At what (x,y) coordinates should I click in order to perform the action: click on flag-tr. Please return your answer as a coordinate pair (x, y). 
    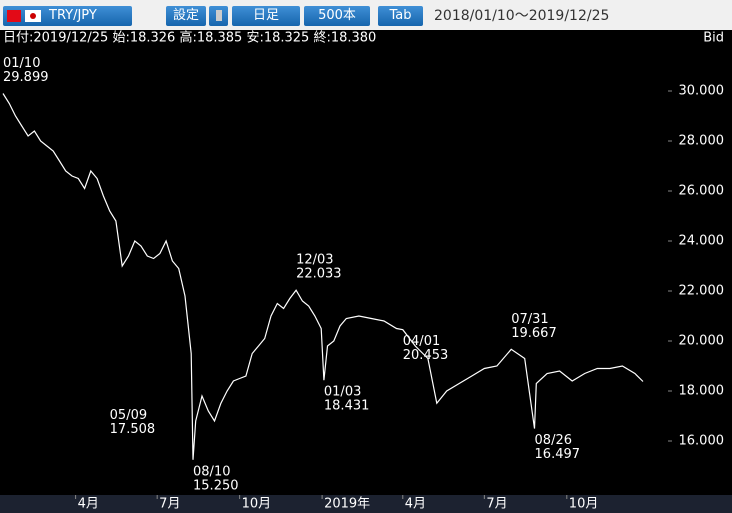
    Looking at the image, I should click on (14, 16).